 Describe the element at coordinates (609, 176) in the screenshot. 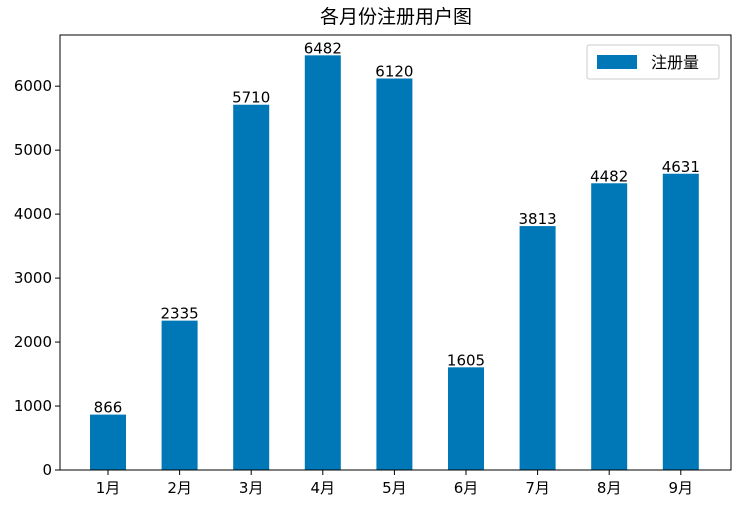

I see `data-label-8: 4482` at that location.